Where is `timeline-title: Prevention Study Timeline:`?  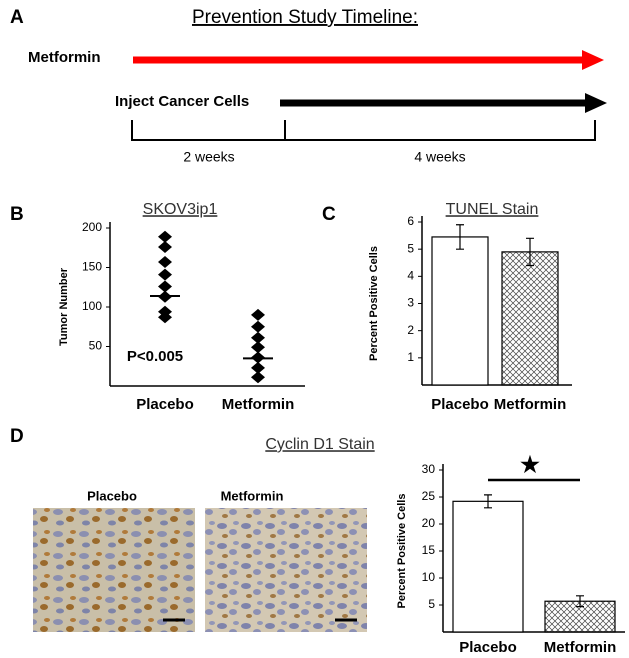 timeline-title: Prevention Study Timeline: is located at coordinates (305, 17).